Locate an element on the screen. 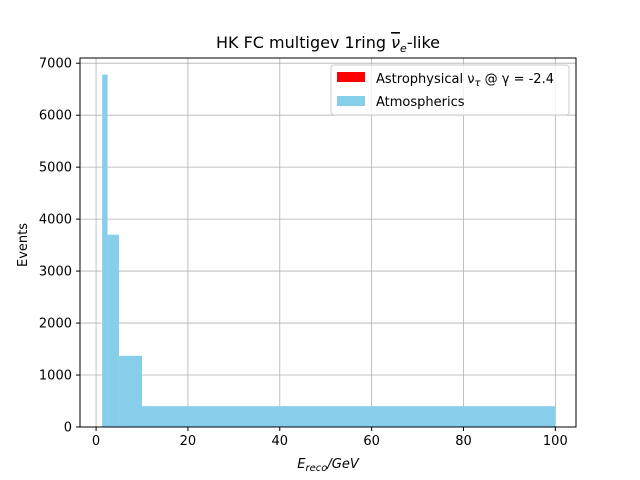 This screenshot has width=640, height=480. x-axis-label: Ereco/GeV is located at coordinates (328, 465).